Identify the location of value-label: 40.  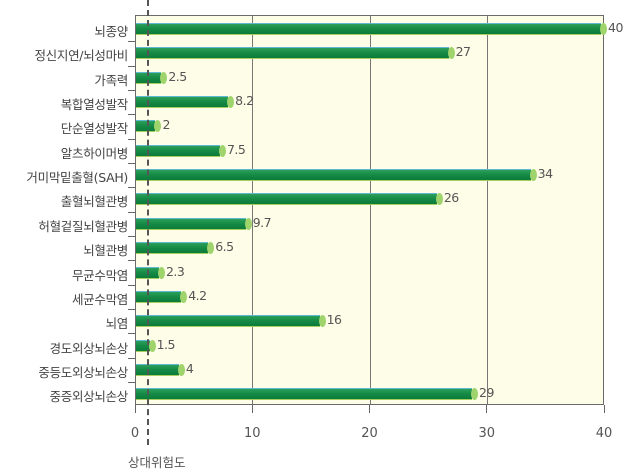
(615, 27).